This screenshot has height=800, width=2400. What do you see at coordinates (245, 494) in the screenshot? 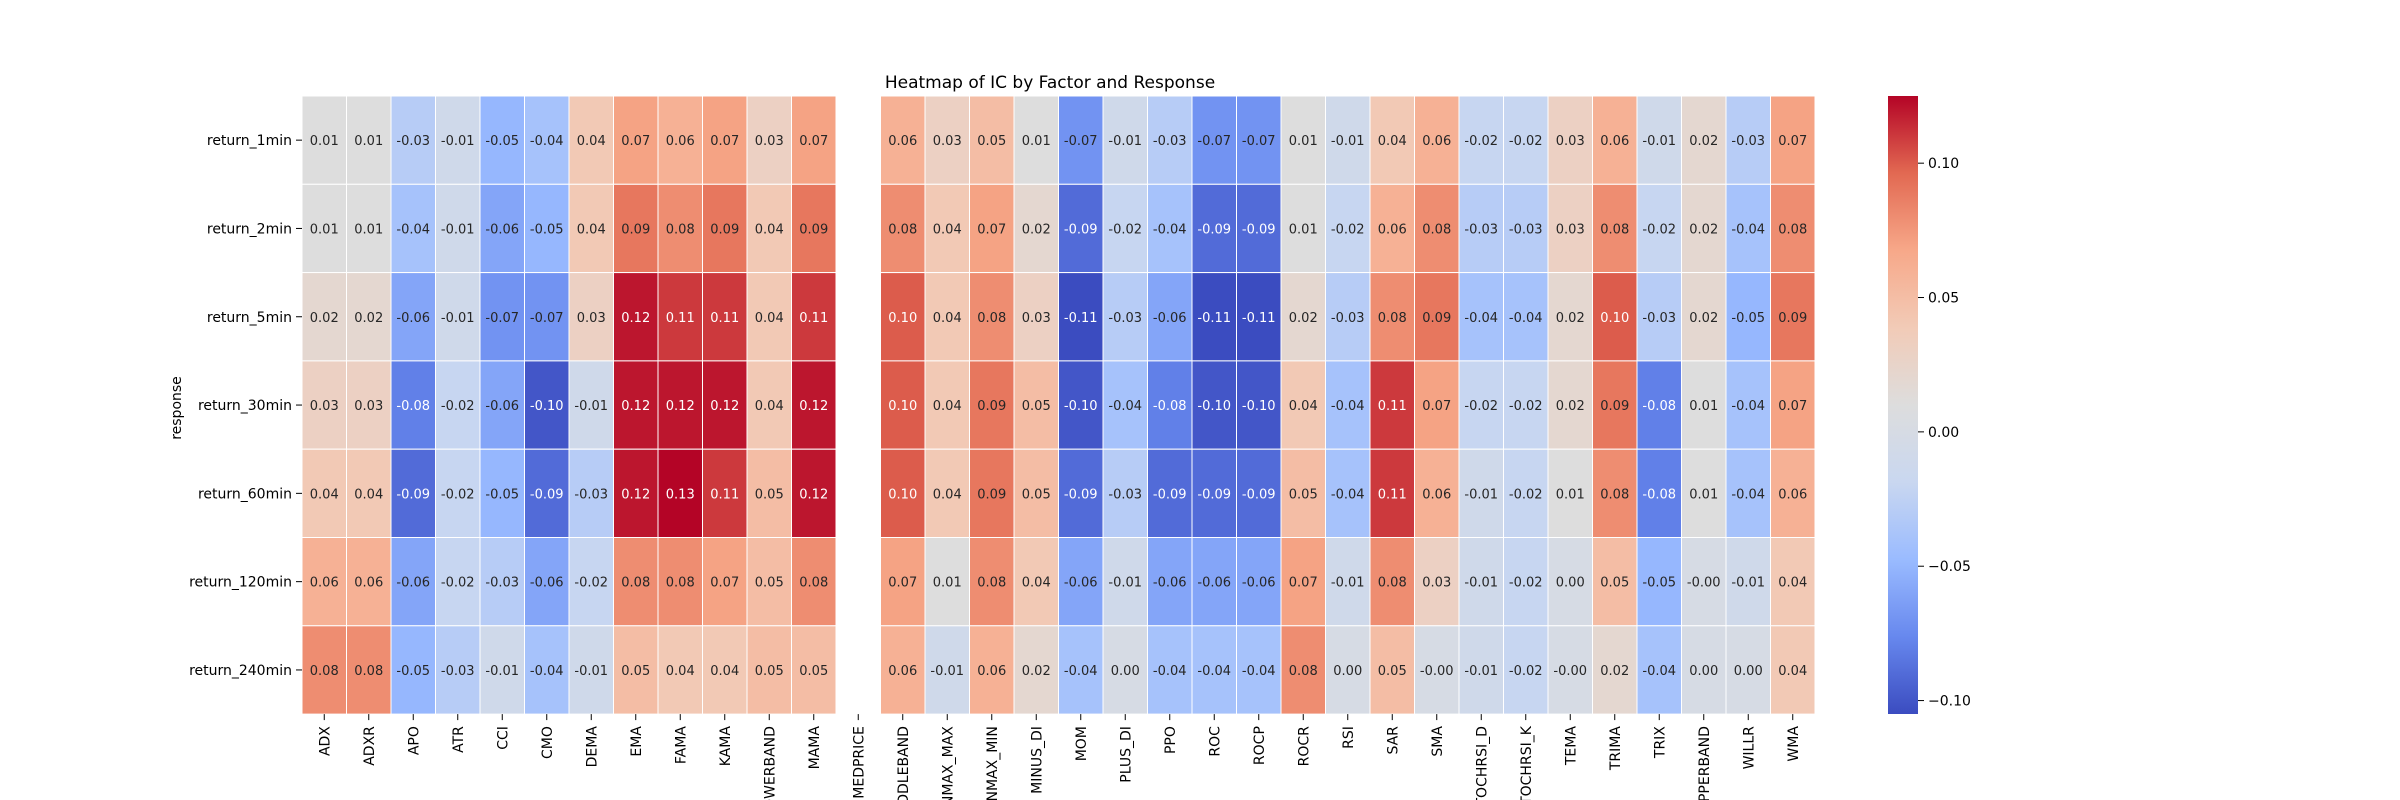
I see `y-tick-label: return_60min` at bounding box center [245, 494].